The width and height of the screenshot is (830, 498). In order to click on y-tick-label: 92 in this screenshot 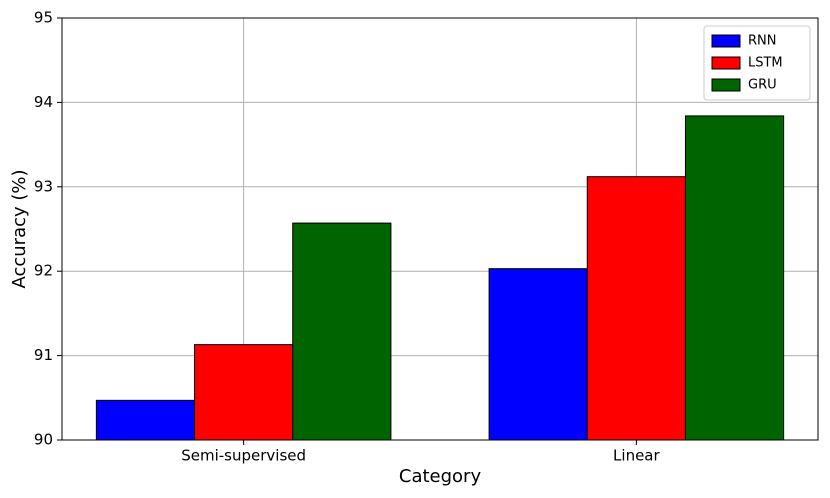, I will do `click(43, 271)`.